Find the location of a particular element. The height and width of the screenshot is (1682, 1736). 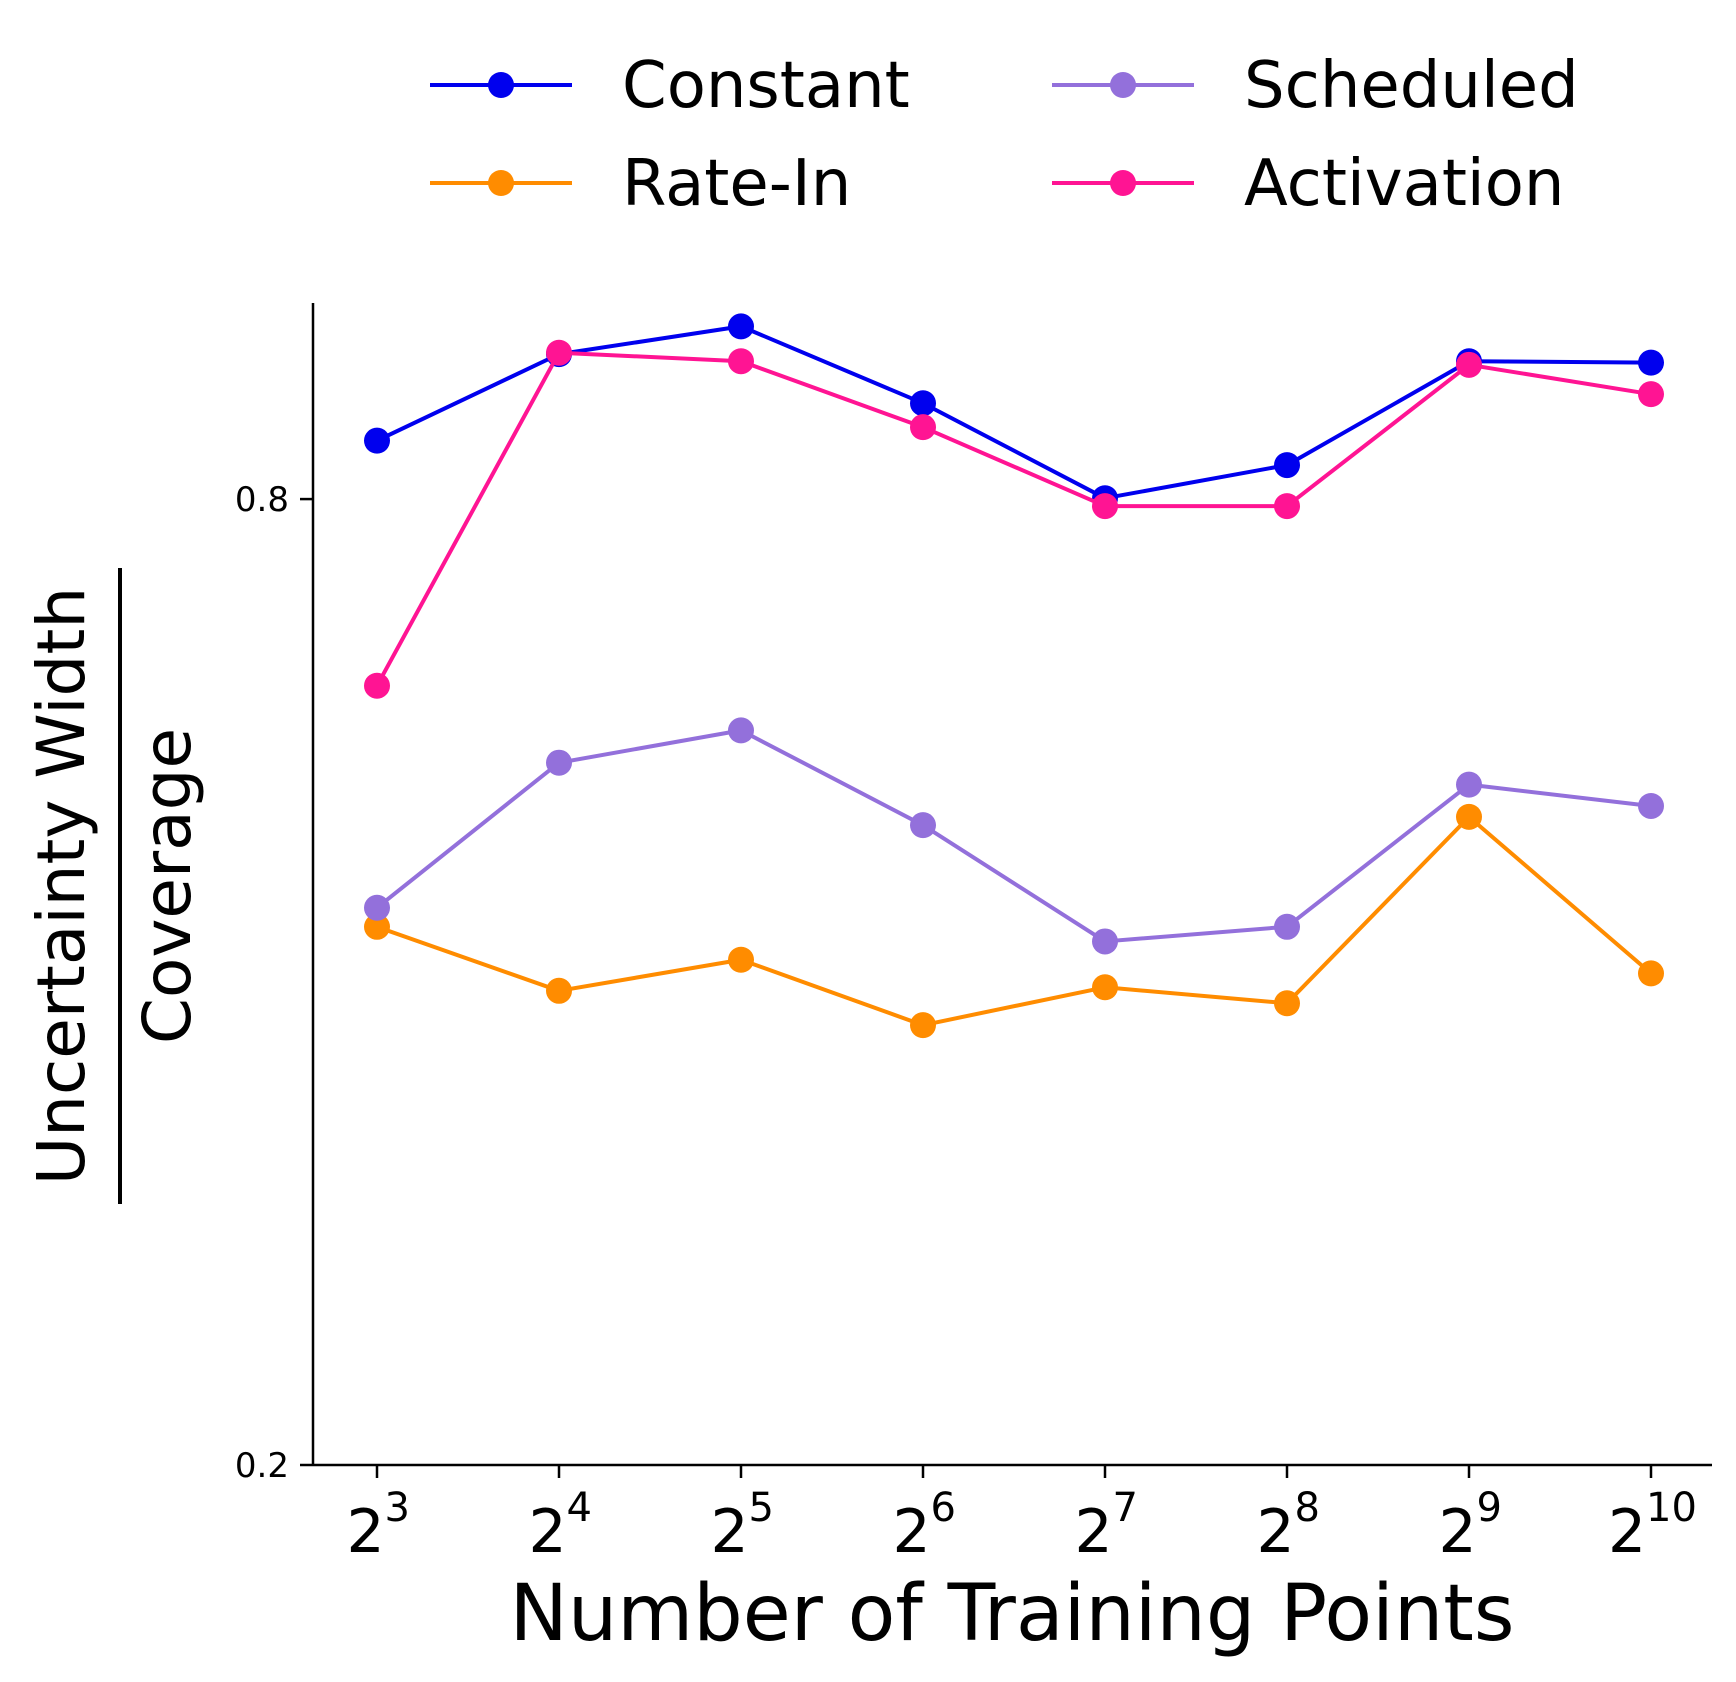

legend: Constant Rate-In Scheduled Activation is located at coordinates (1004, 135).